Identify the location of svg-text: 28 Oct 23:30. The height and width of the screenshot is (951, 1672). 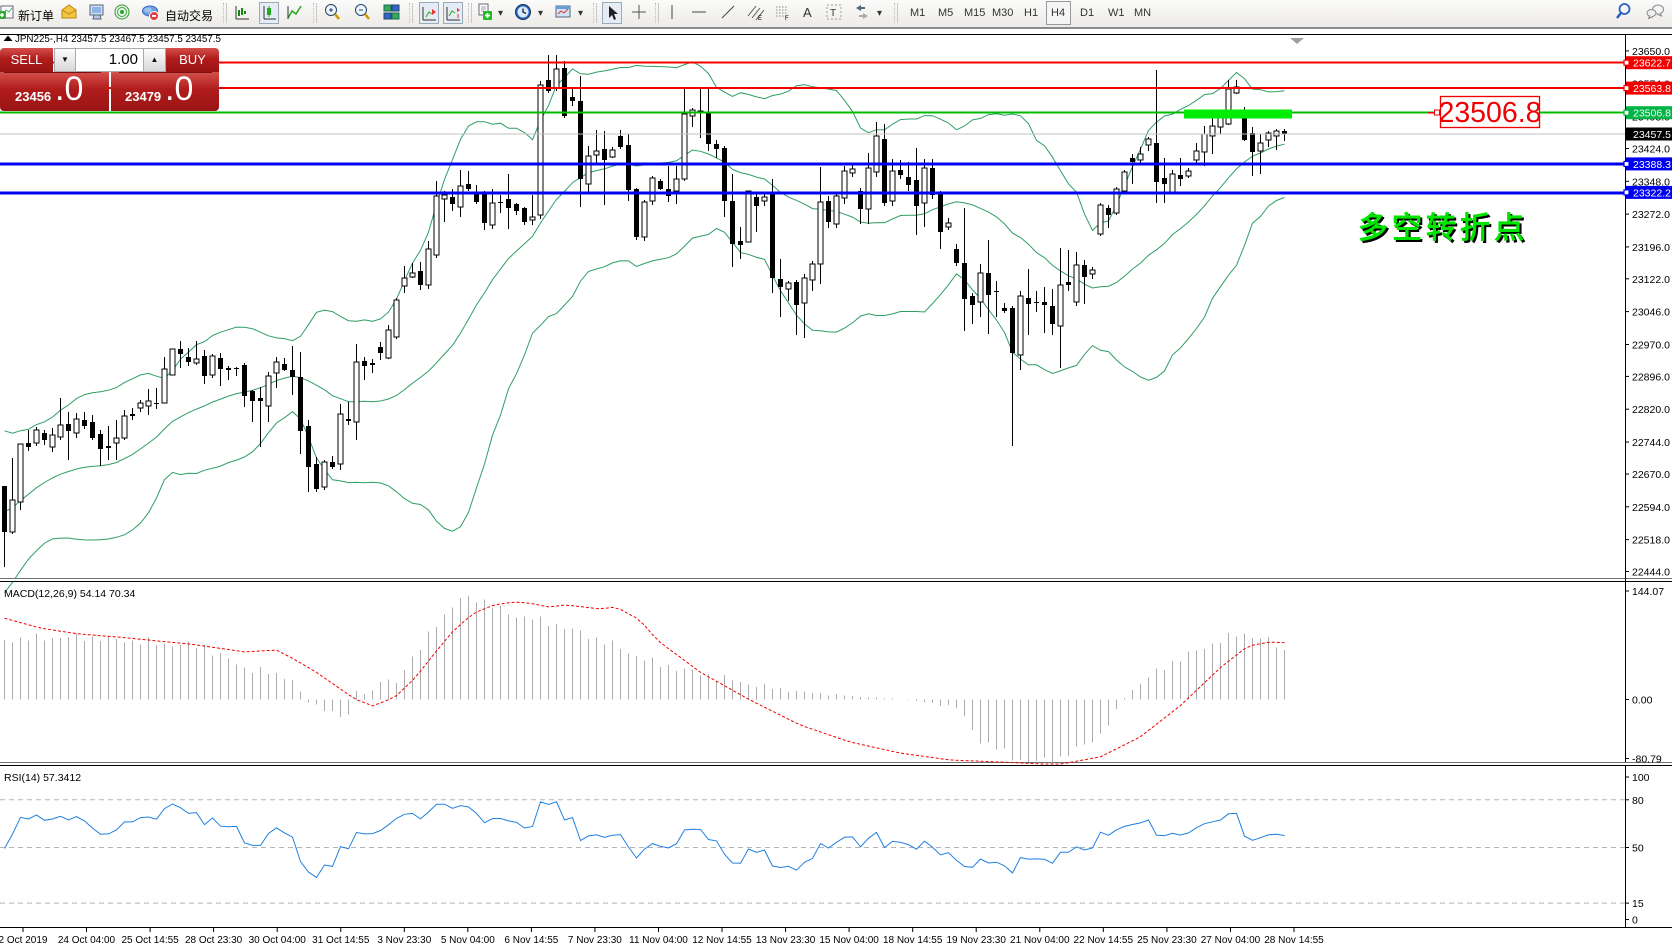
(214, 940).